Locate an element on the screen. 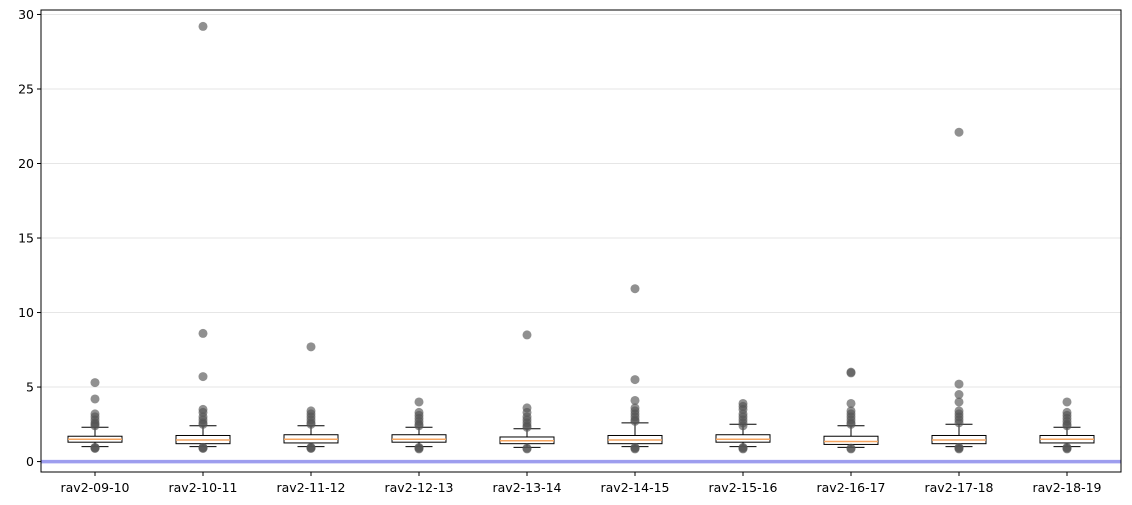 This screenshot has width=1132, height=505. y-tick-label: 10 is located at coordinates (26, 312).